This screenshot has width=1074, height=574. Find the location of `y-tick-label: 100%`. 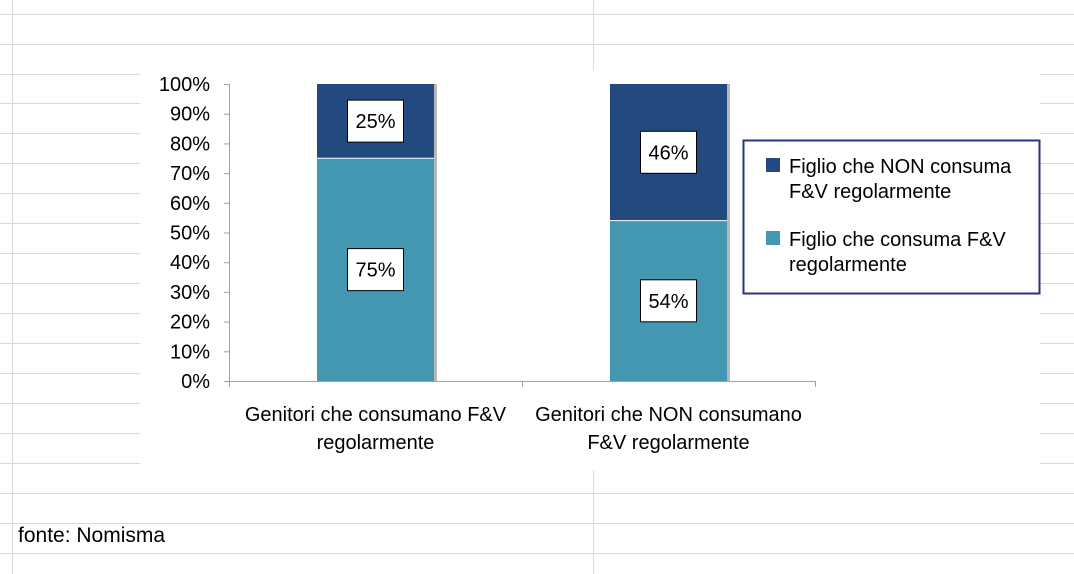

y-tick-label: 100% is located at coordinates (184, 85).